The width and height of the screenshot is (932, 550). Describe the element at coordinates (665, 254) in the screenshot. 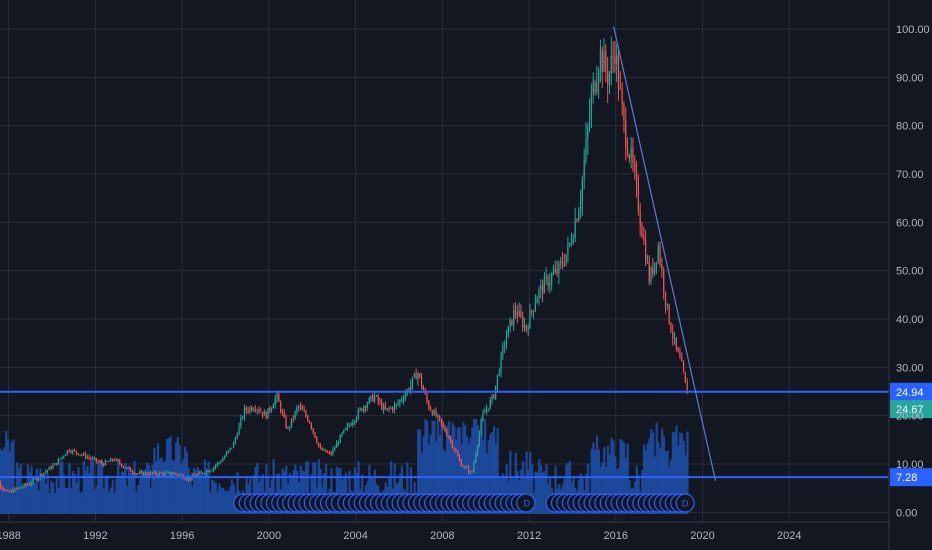

I see `trendline` at that location.